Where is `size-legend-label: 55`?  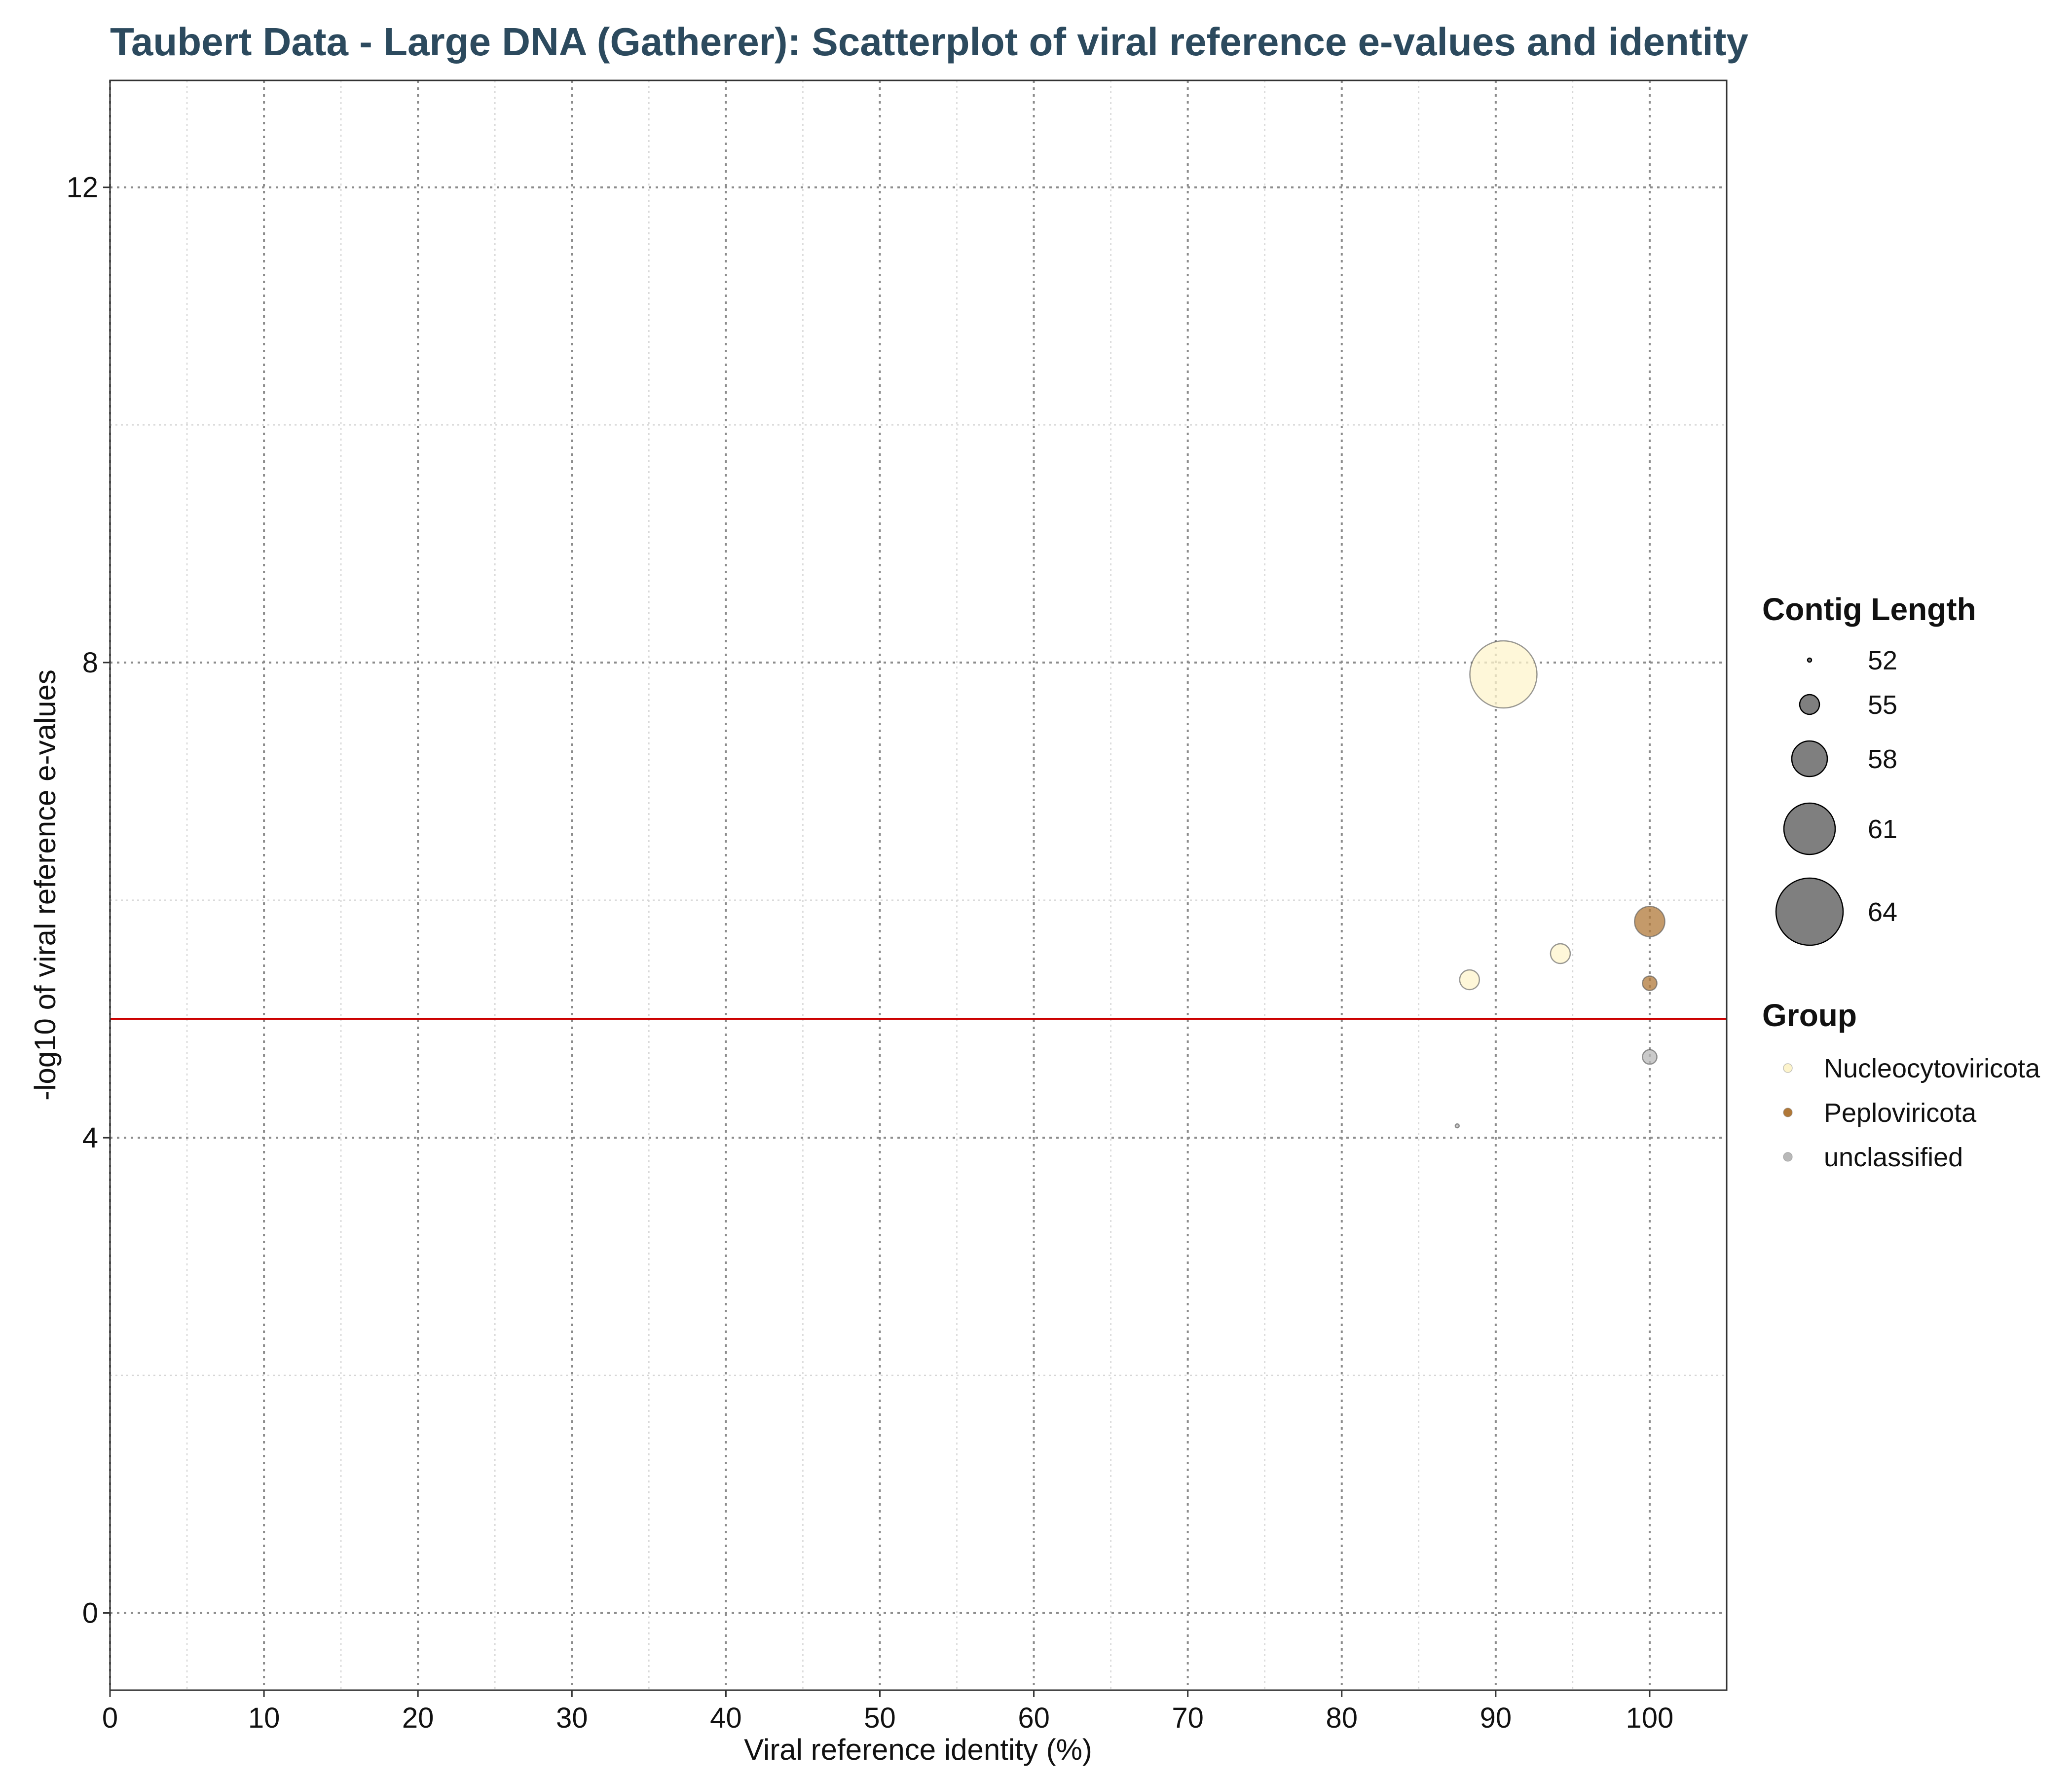 size-legend-label: 55 is located at coordinates (1883, 705).